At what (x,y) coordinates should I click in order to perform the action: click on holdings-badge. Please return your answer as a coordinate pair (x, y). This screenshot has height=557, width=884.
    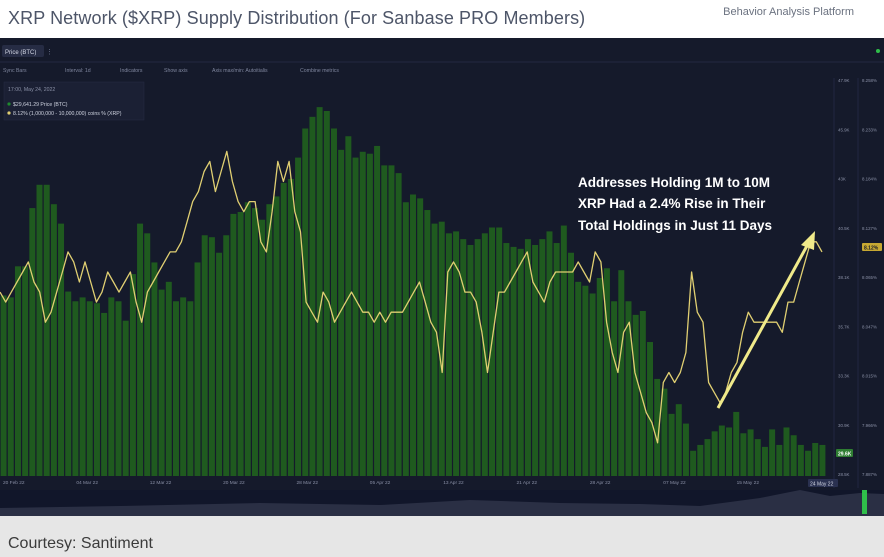
    Looking at the image, I should click on (872, 247).